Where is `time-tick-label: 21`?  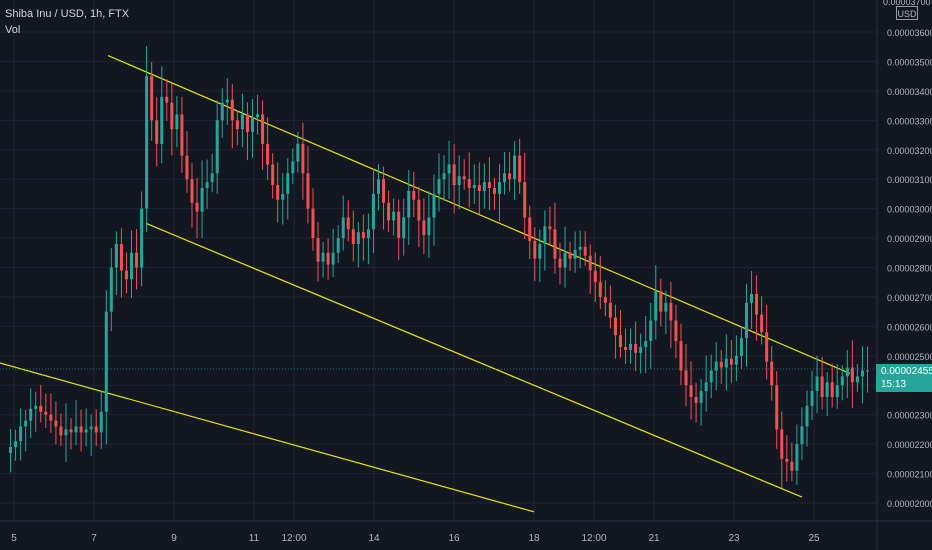 time-tick-label: 21 is located at coordinates (654, 538).